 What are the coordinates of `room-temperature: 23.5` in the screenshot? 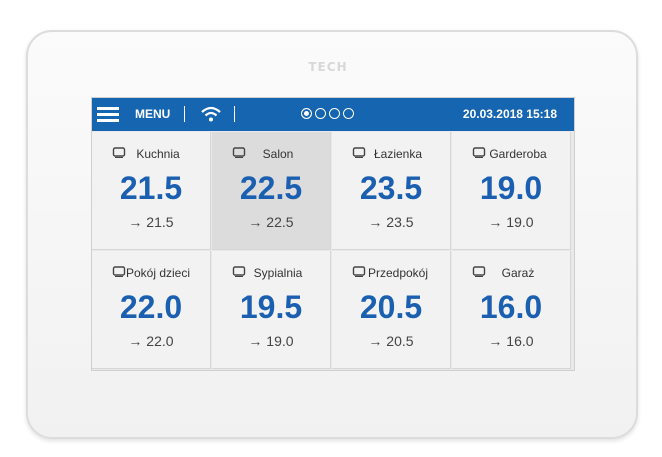 It's located at (391, 188).